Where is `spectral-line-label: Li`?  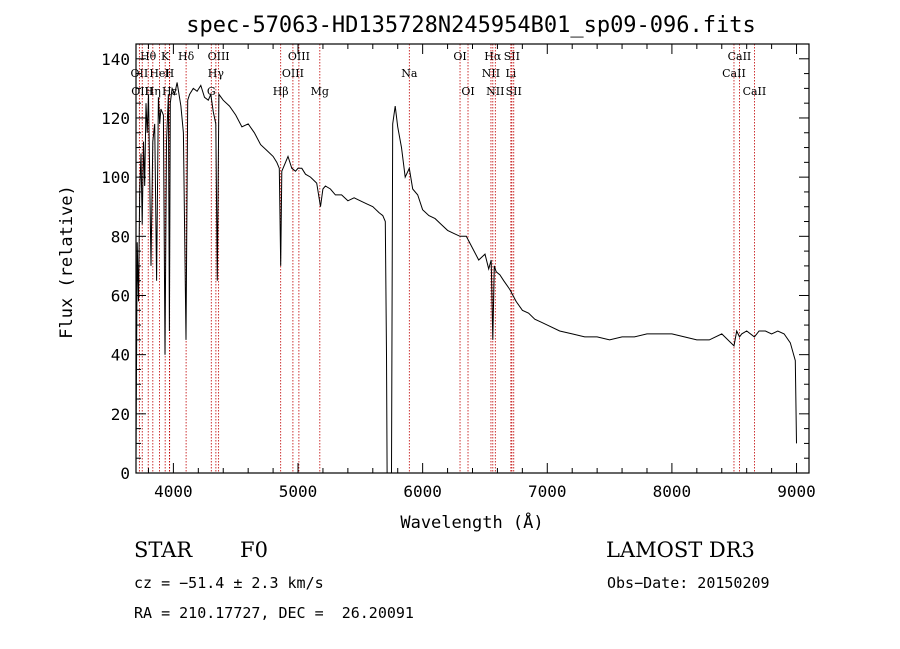 spectral-line-label: Li is located at coordinates (510, 73).